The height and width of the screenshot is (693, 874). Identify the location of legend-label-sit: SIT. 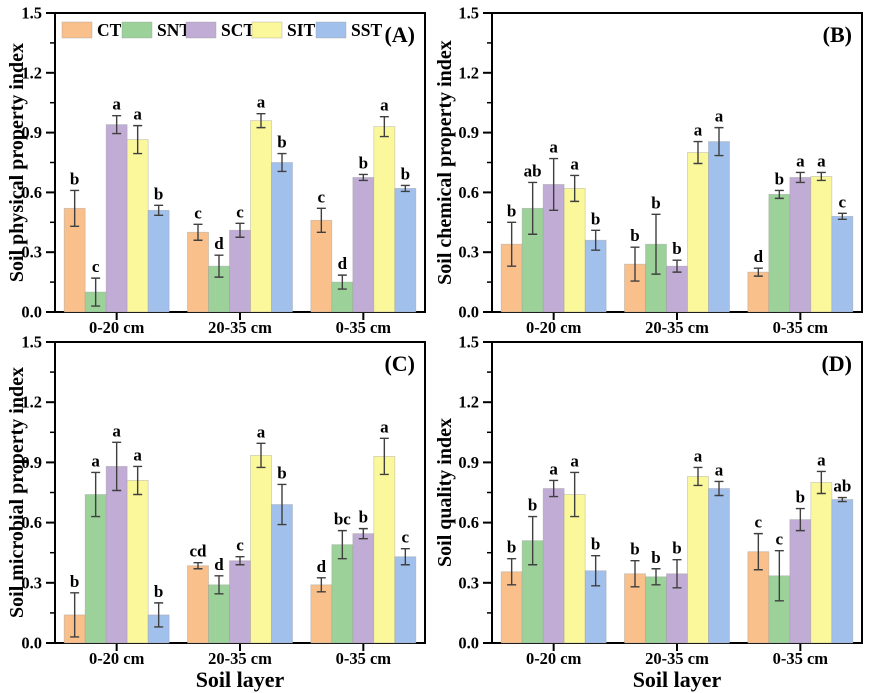
(301, 30).